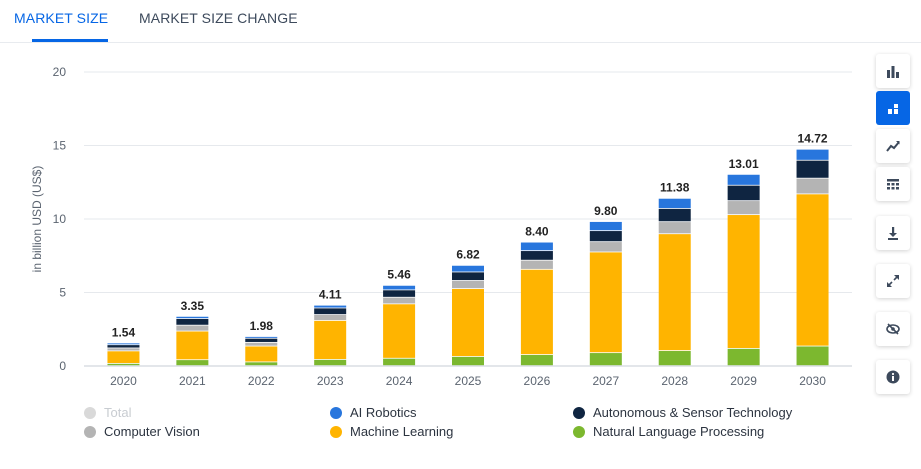 Image resolution: width=921 pixels, height=469 pixels. I want to click on bar-chart-icon, so click(893, 72).